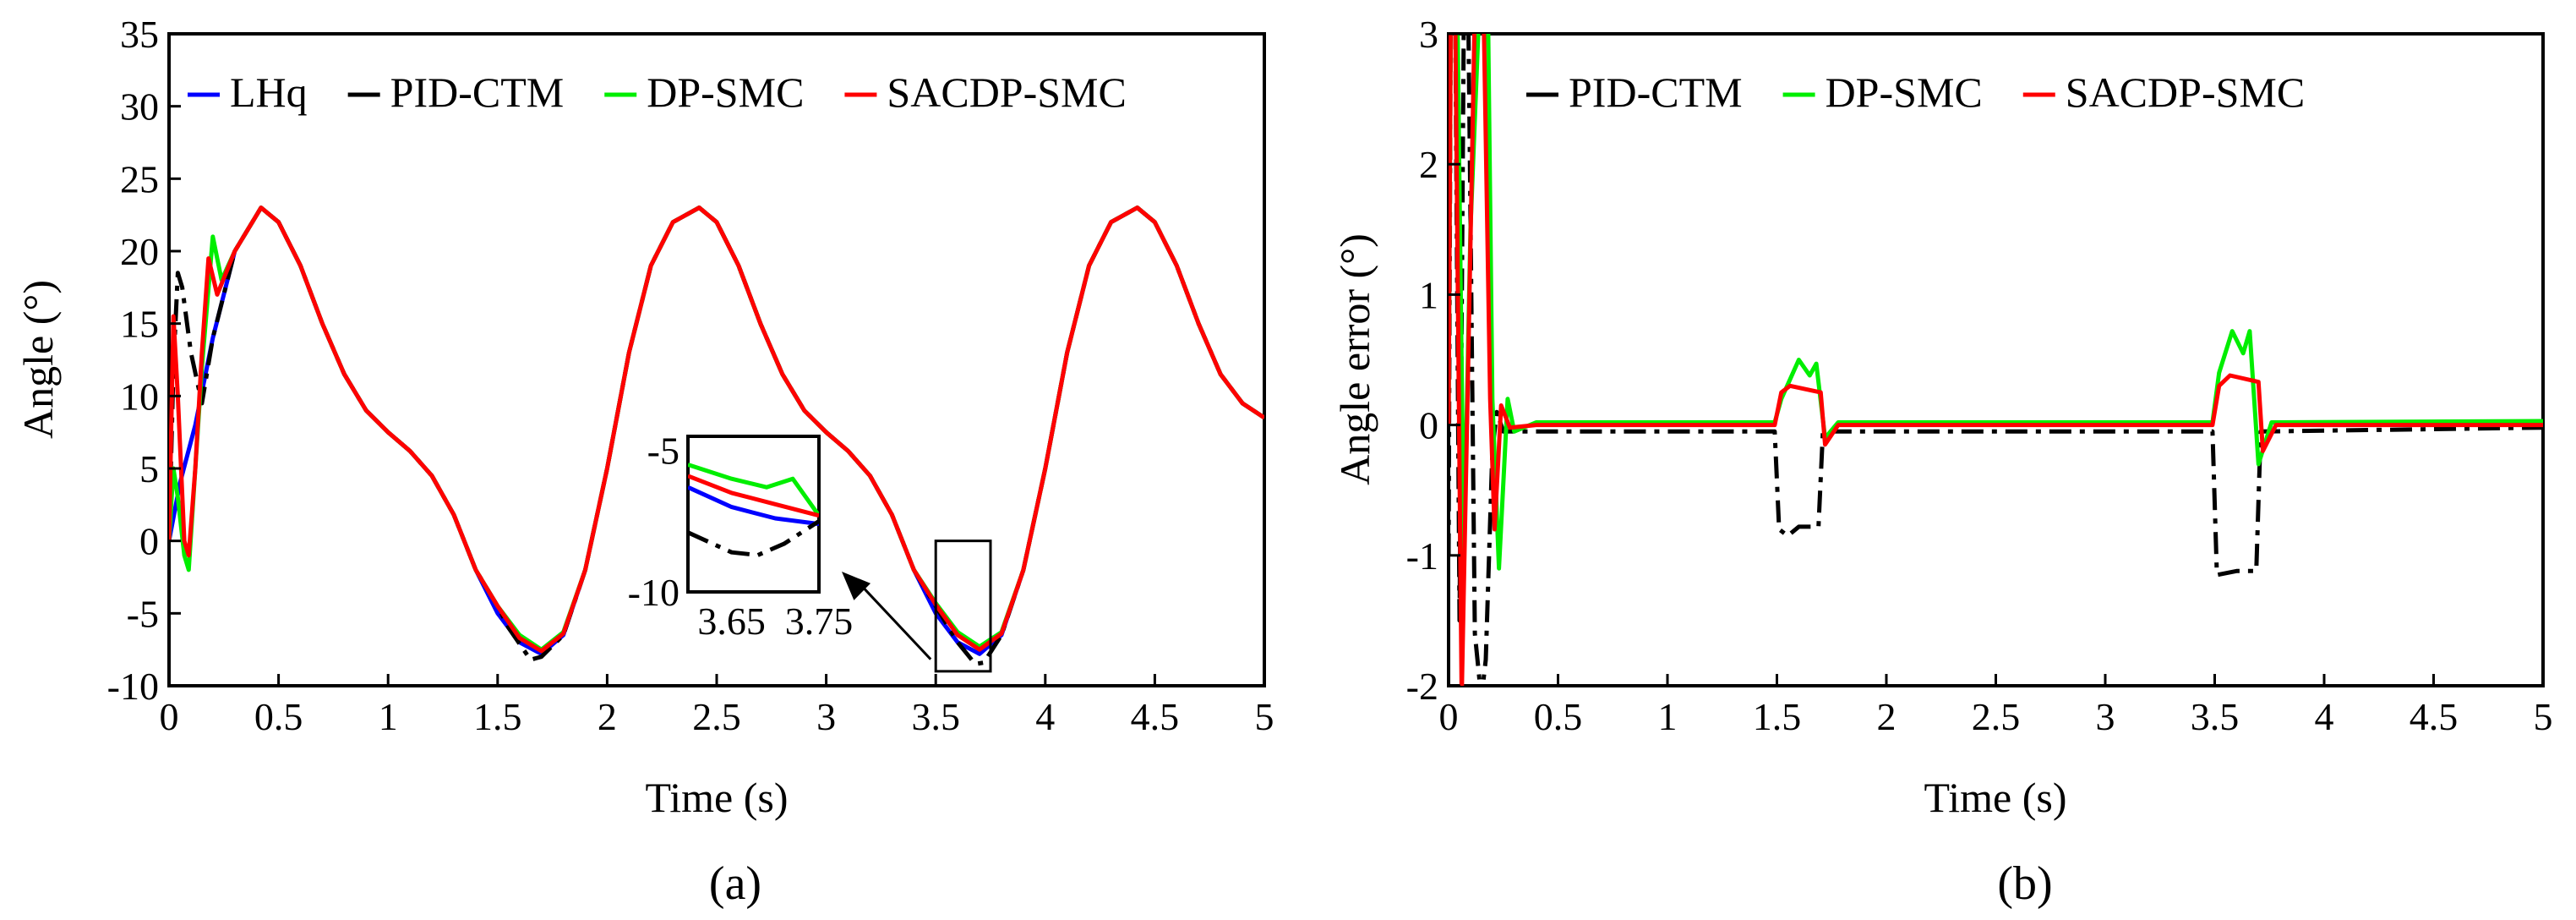  What do you see at coordinates (139, 324) in the screenshot?
I see `panel-a-ytick-label: 15` at bounding box center [139, 324].